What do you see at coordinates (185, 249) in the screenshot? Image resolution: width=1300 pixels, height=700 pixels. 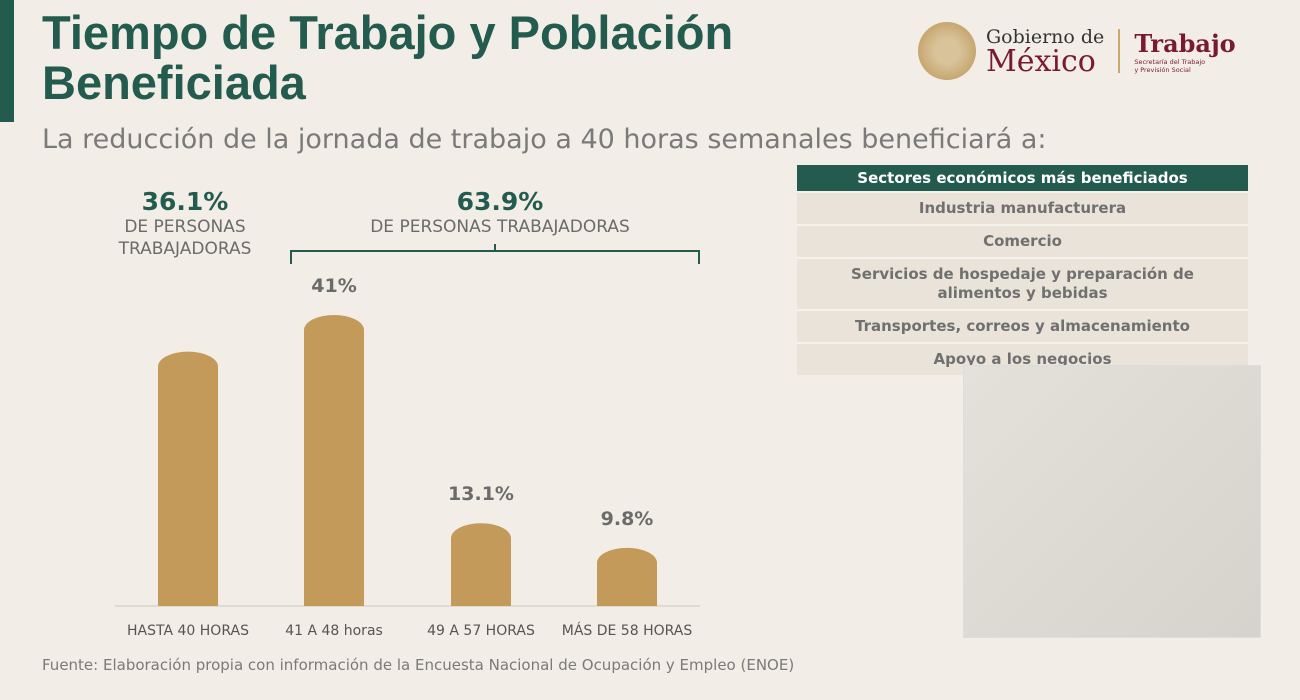 I see `stat-line2: TRABAJADORAS` at bounding box center [185, 249].